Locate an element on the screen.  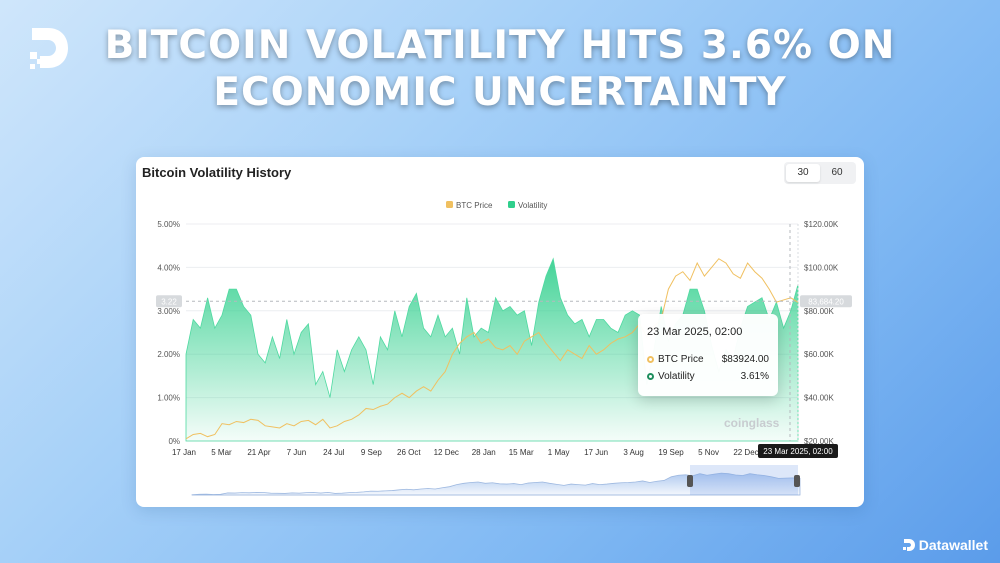
x-tick-label: 12 Dec is located at coordinates (446, 452).